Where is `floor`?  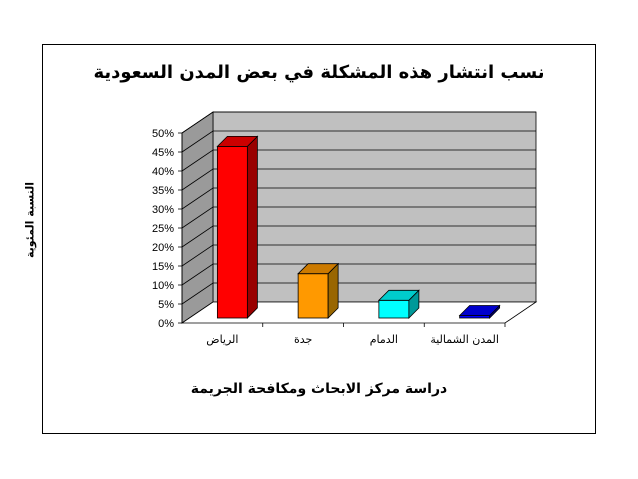 floor is located at coordinates (359, 312).